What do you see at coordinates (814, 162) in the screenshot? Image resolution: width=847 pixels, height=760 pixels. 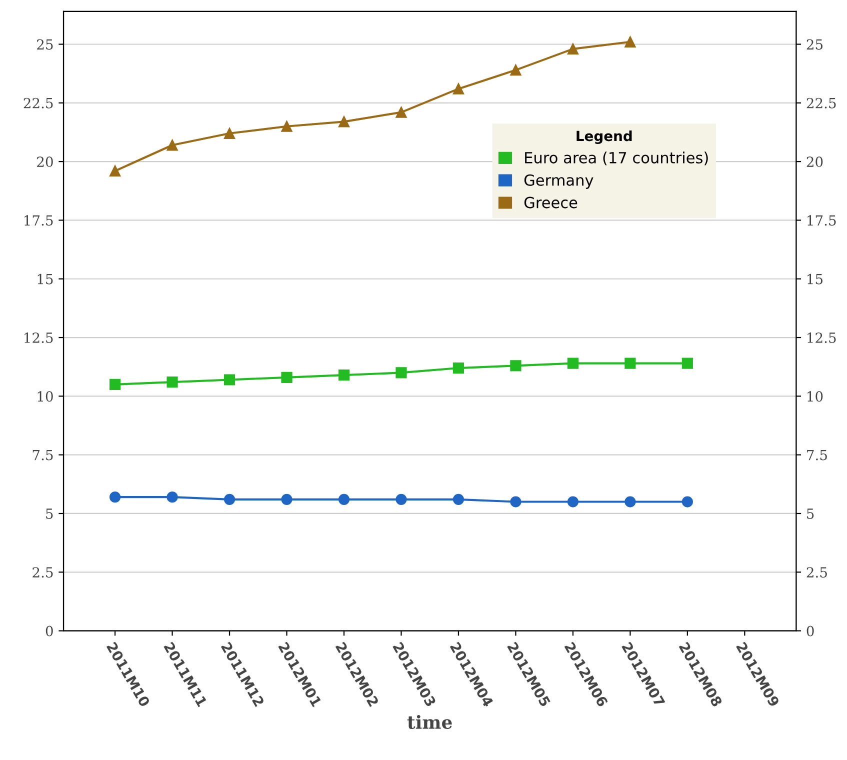 I see `y2-tick-label: 20` at bounding box center [814, 162].